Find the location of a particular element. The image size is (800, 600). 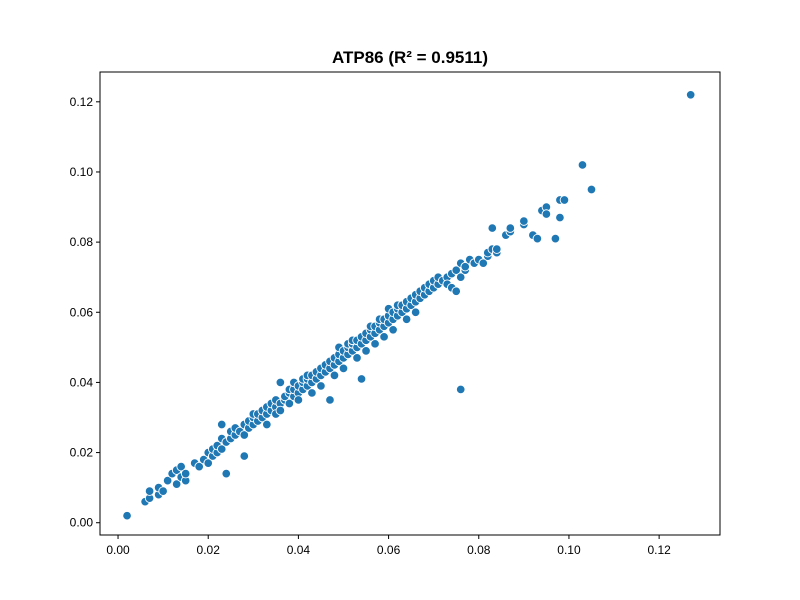

y-tick-label: 0.00 is located at coordinates (82, 523).